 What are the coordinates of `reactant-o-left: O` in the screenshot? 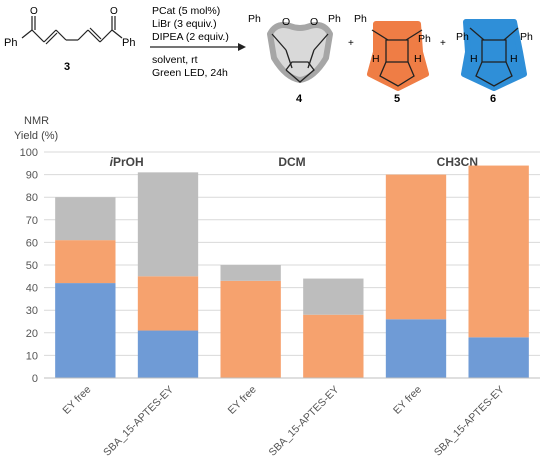 It's located at (34, 11).